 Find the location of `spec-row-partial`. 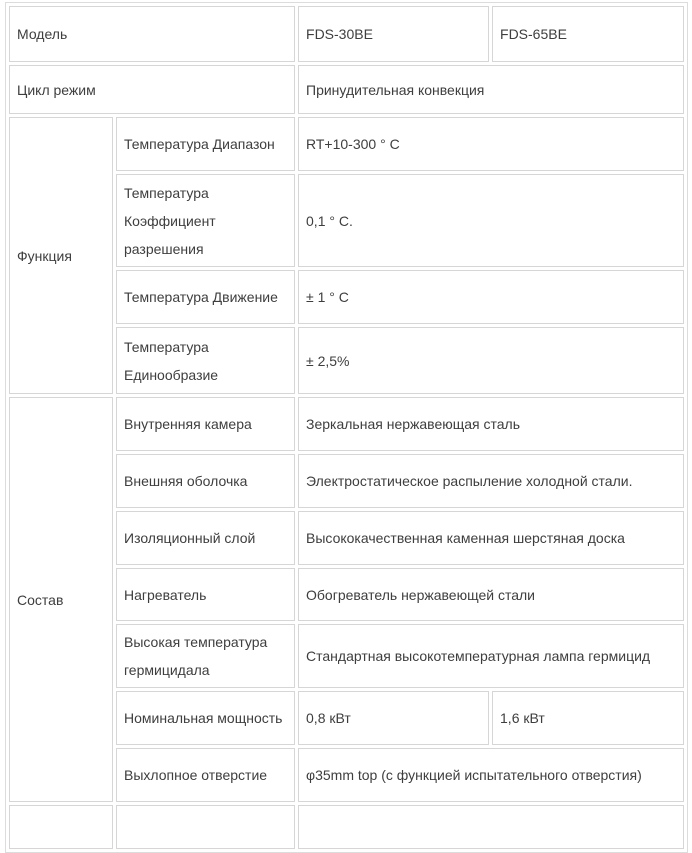

spec-row-partial is located at coordinates (346, 827).